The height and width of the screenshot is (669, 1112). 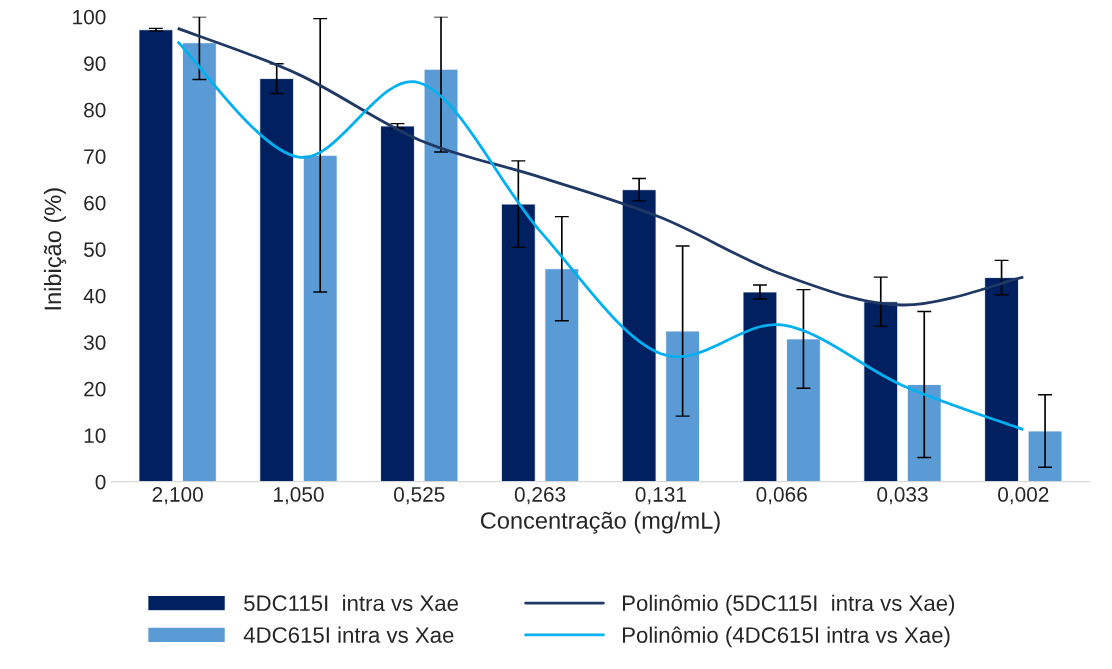 I want to click on y-tick-label: 20, so click(x=95, y=389).